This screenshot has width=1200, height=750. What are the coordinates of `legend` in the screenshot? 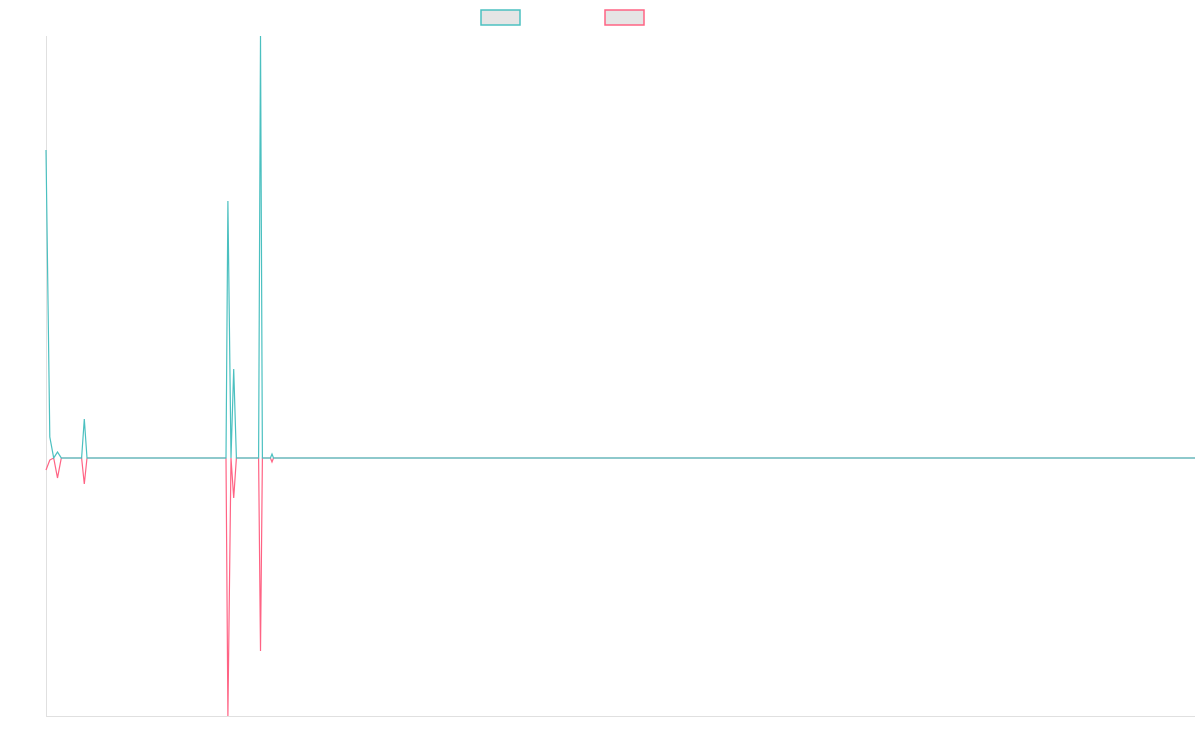 It's located at (562, 17).